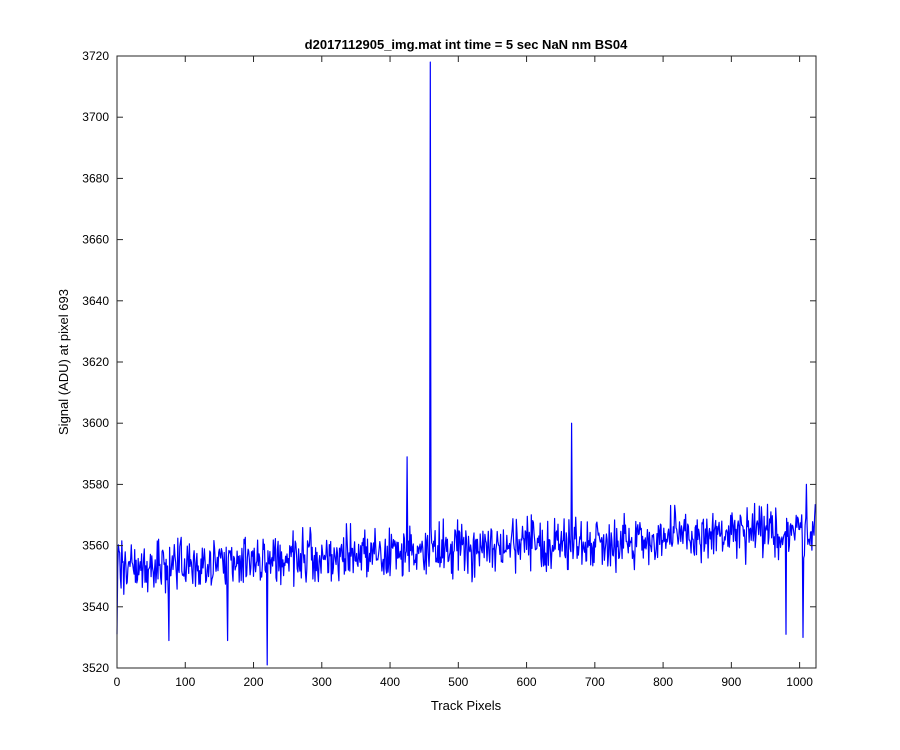 The image size is (900, 750). I want to click on x-tick-label: 100, so click(185, 682).